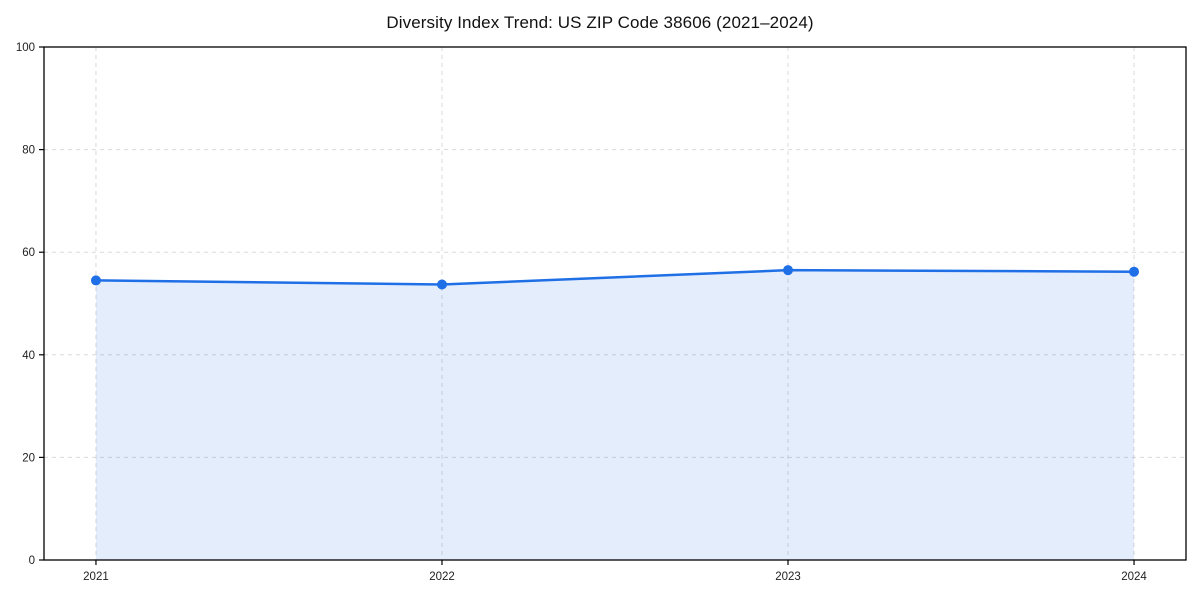 This screenshot has height=600, width=1200. I want to click on y-tick-label: 20, so click(28, 458).